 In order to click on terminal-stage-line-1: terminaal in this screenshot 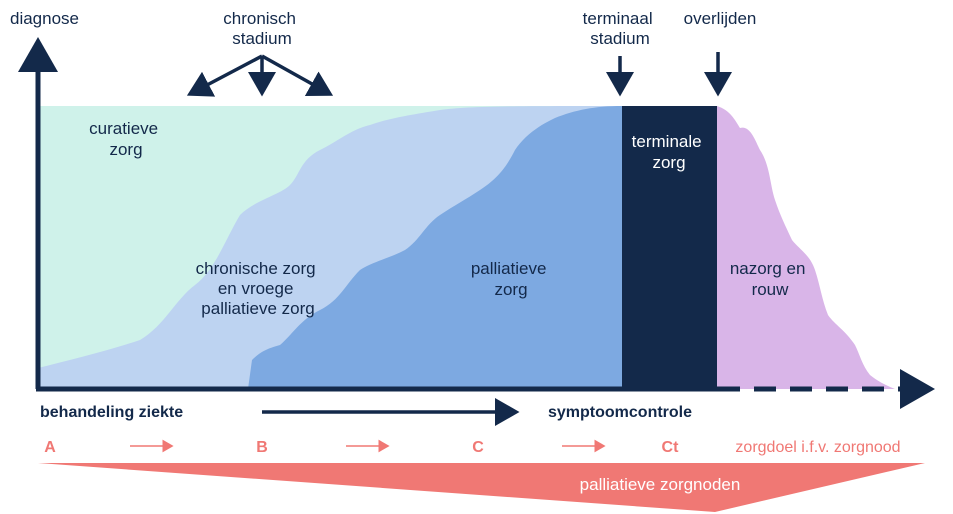, I will do `click(618, 18)`.